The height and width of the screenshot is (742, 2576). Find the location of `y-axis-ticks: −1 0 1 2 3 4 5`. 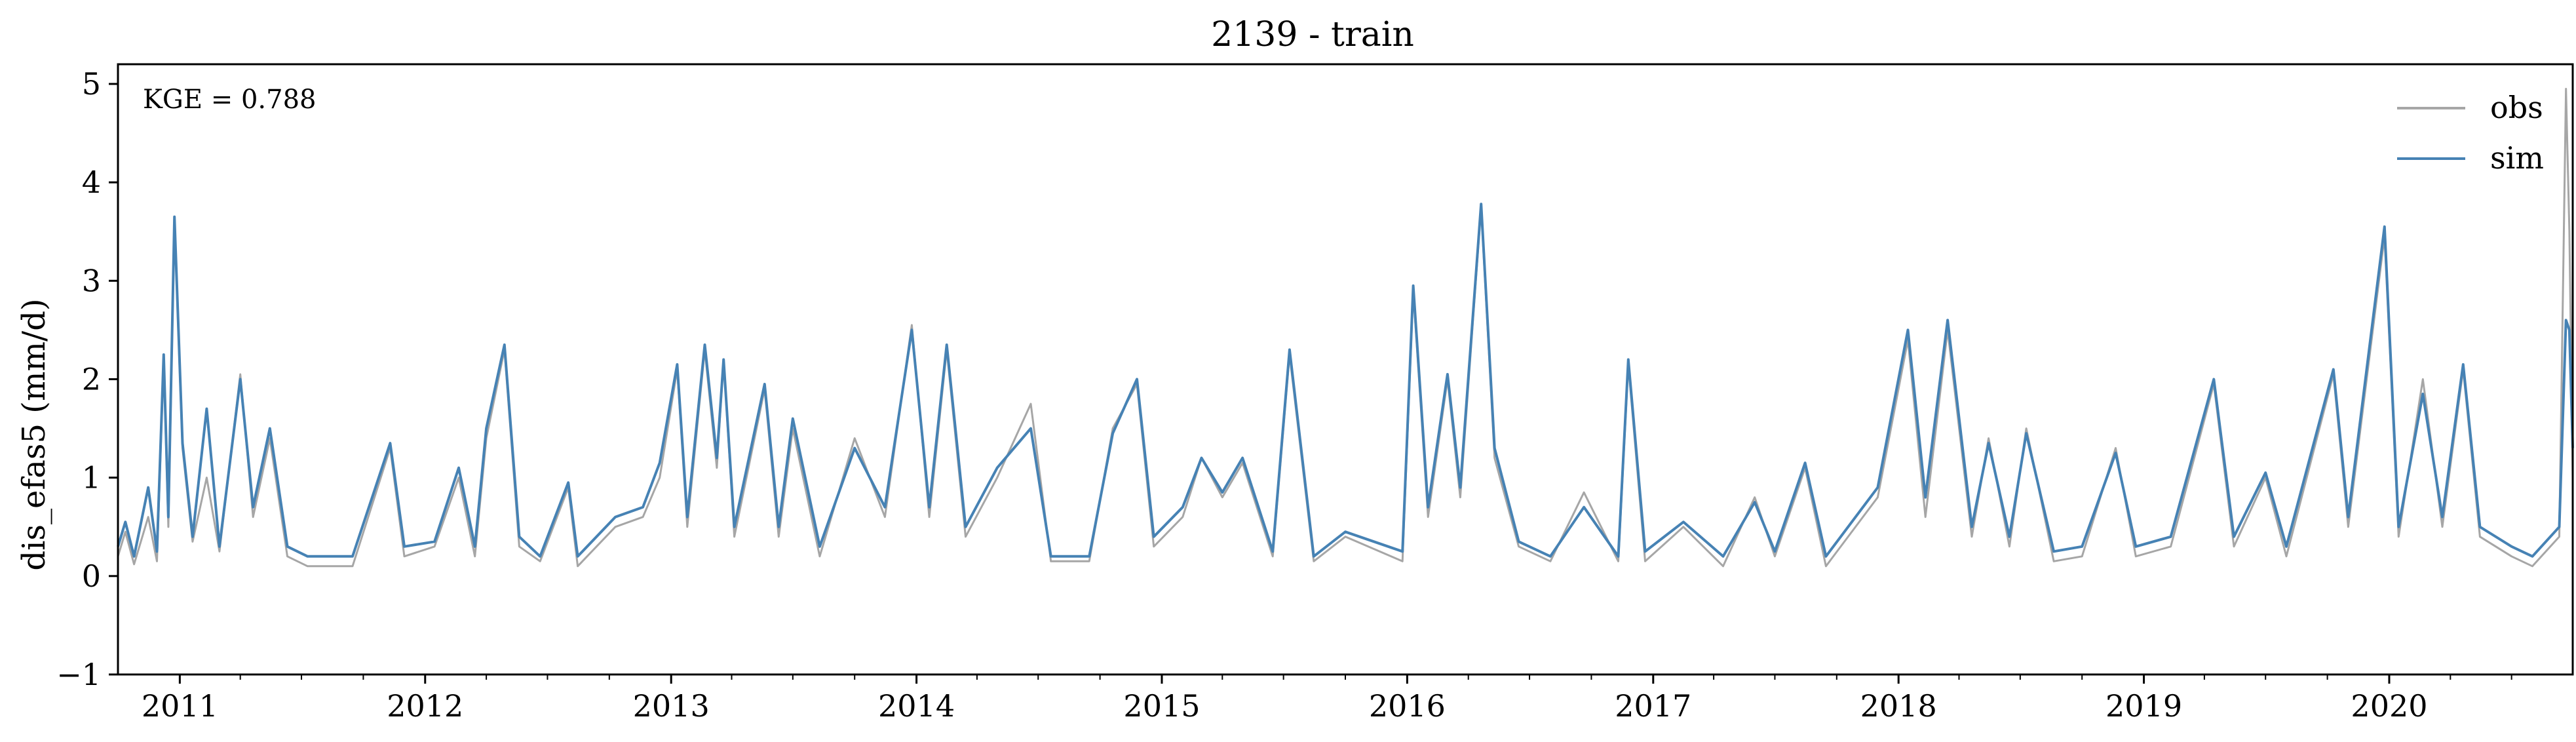

y-axis-ticks: −1 0 1 2 3 4 5 is located at coordinates (87, 379).